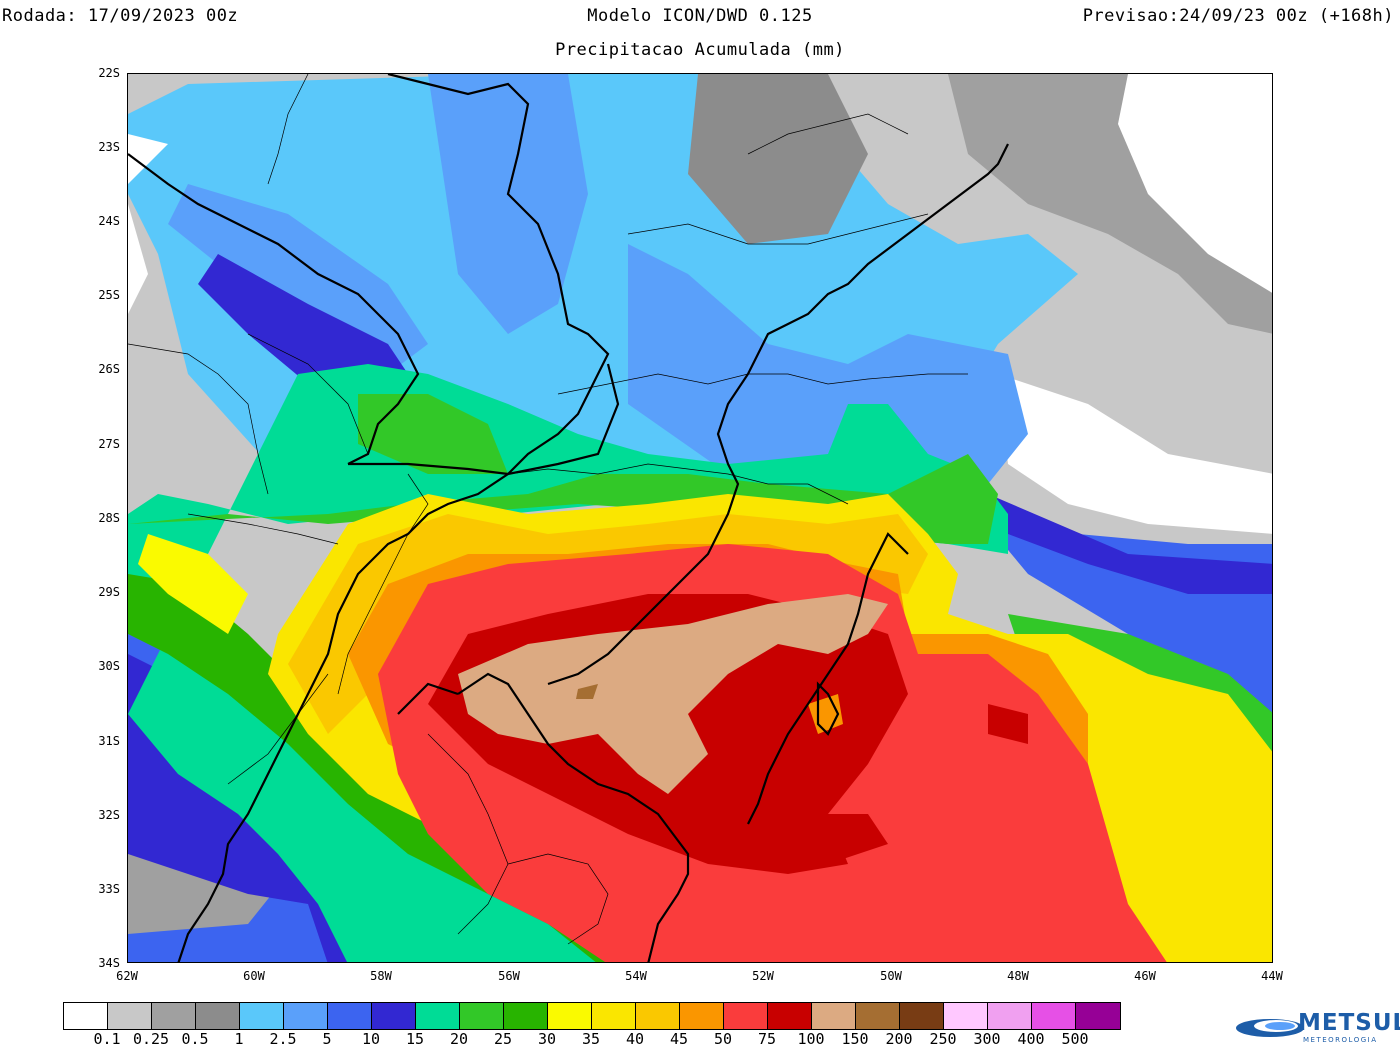  I want to click on legend-level-label: 100, so click(811, 1039).